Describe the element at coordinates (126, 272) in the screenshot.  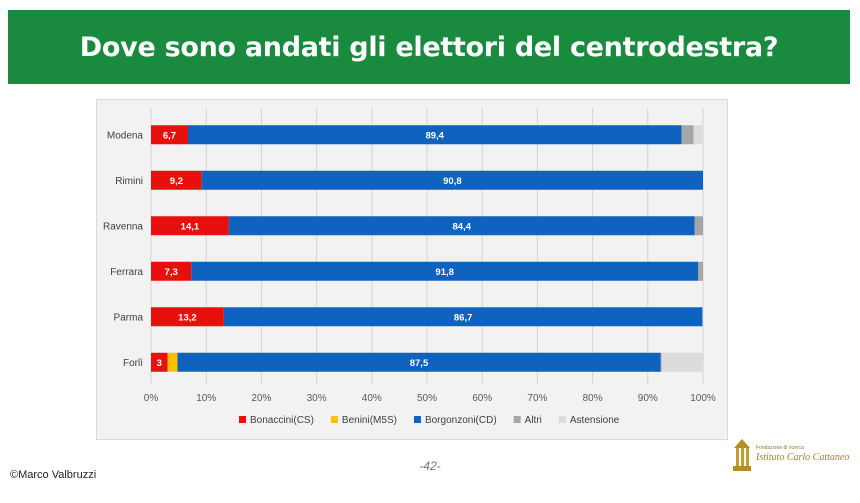
I see `category-label: Ferrara` at that location.